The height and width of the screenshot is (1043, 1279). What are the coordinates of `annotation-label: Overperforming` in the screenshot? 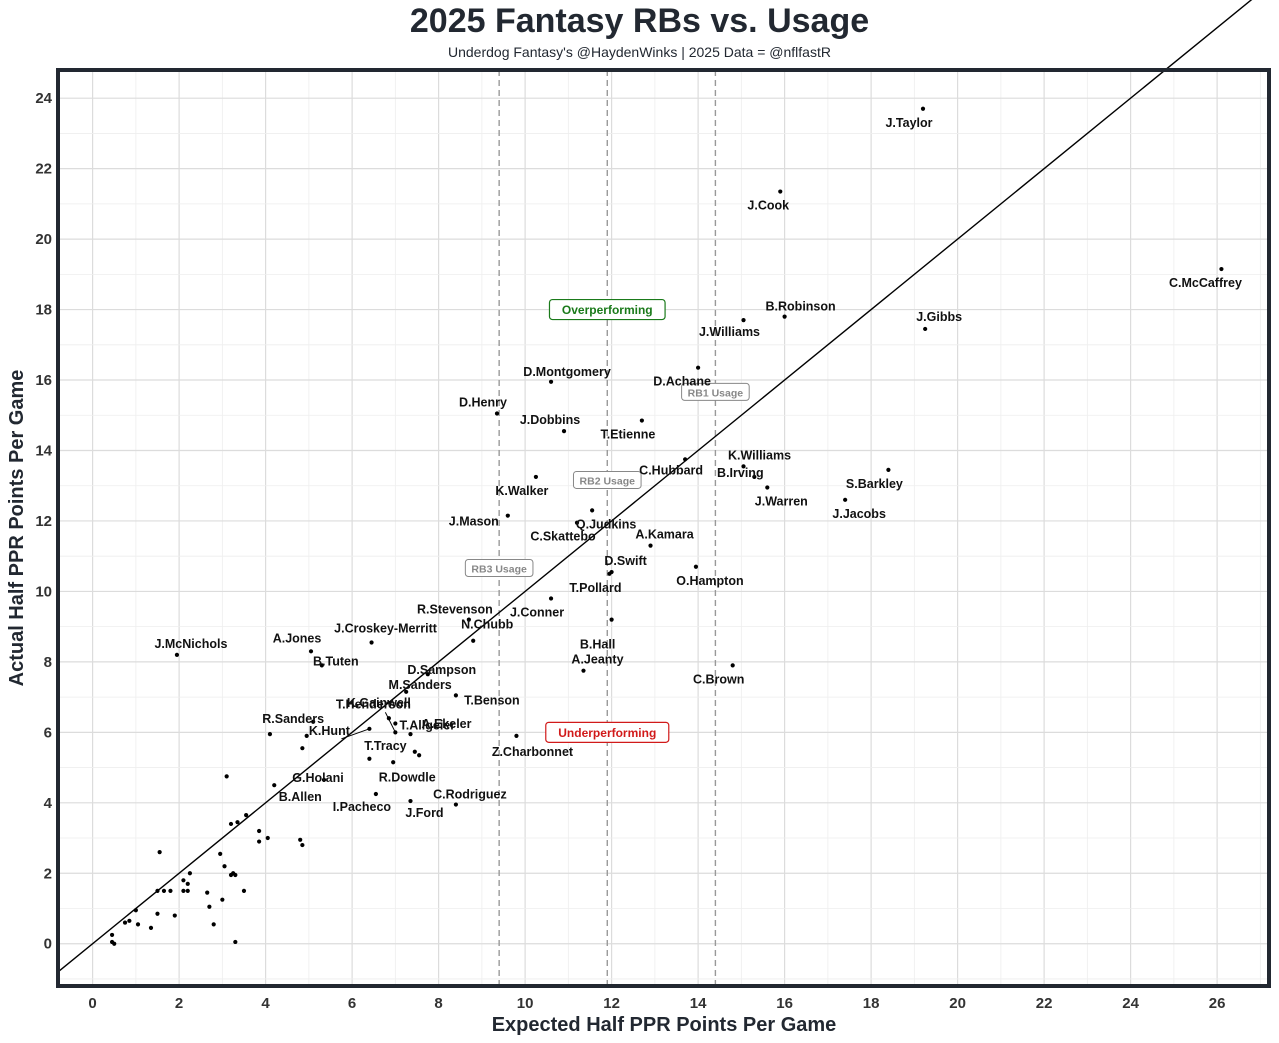 It's located at (607, 310).